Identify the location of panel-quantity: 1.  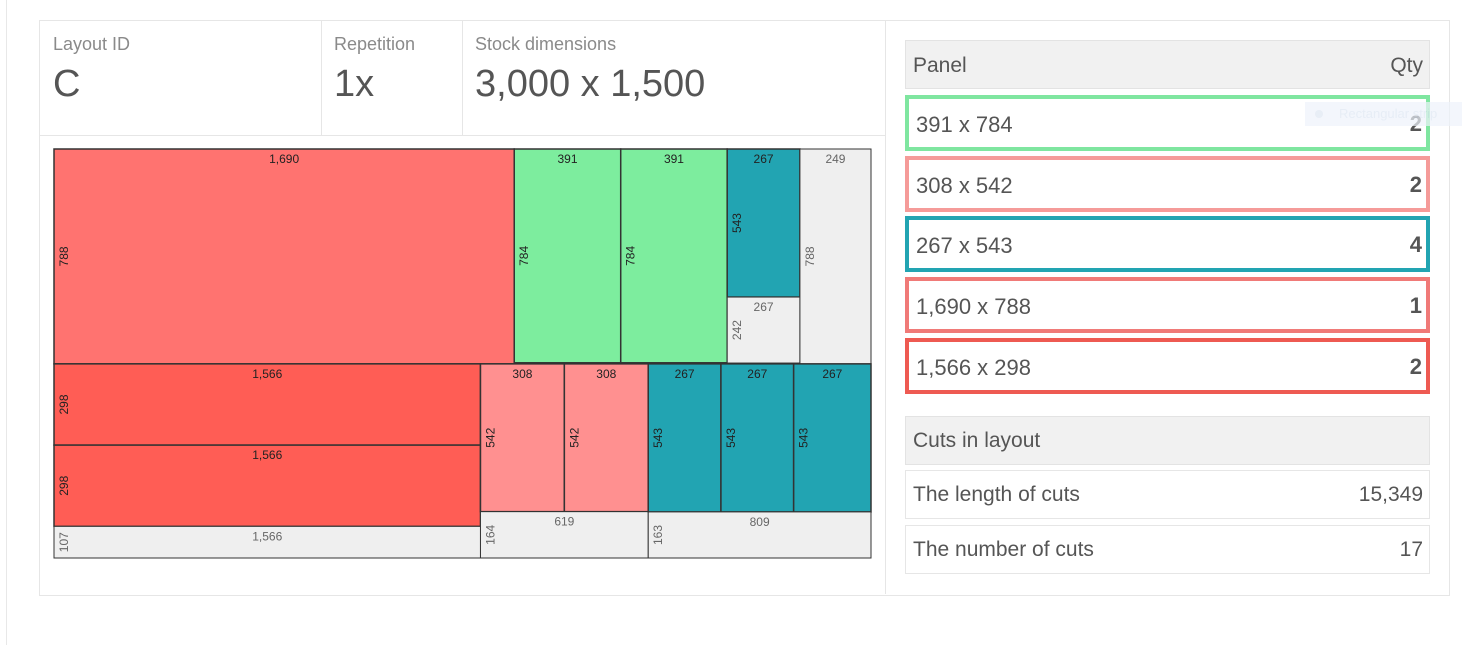
(1415, 305).